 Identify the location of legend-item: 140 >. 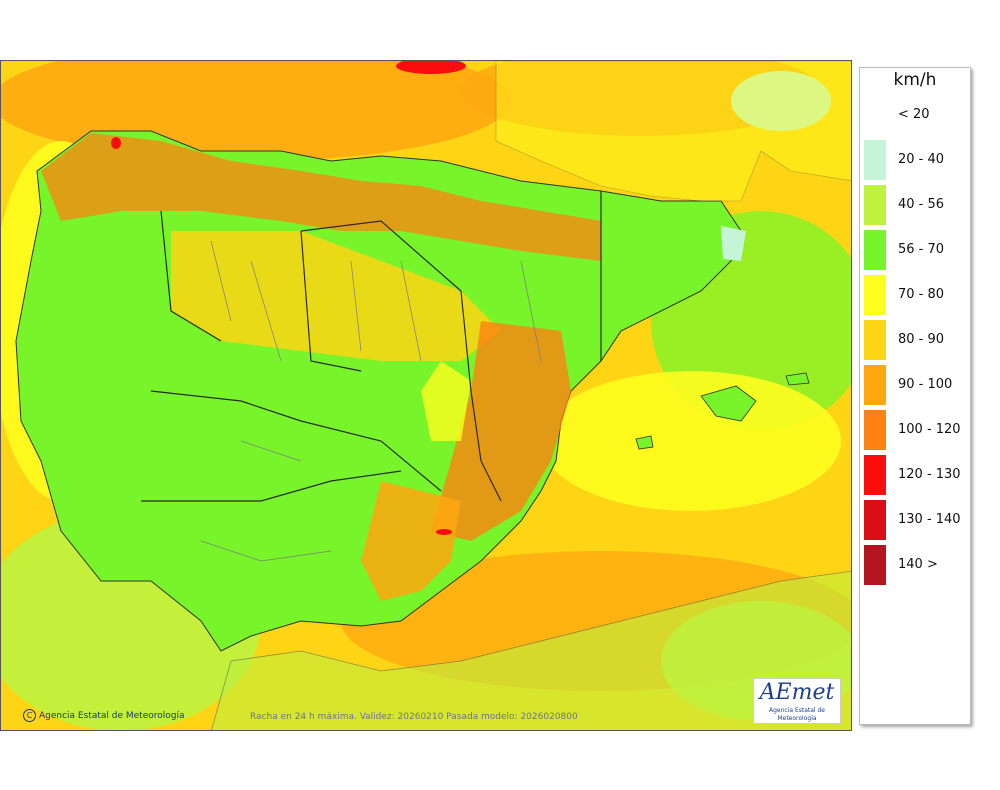
(916, 565).